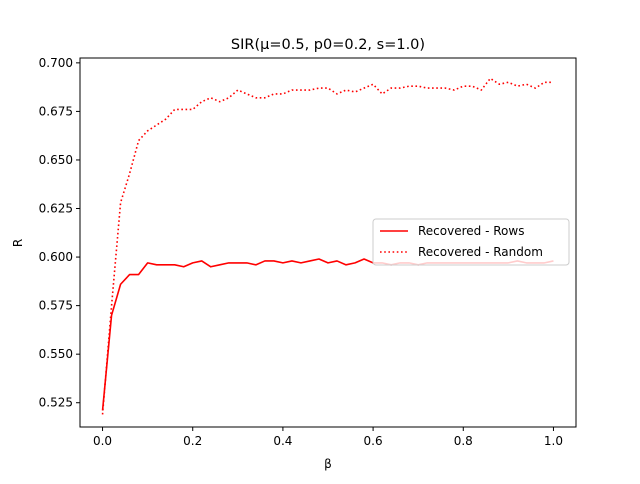  What do you see at coordinates (282, 441) in the screenshot?
I see `x-tick-label: 0.4` at bounding box center [282, 441].